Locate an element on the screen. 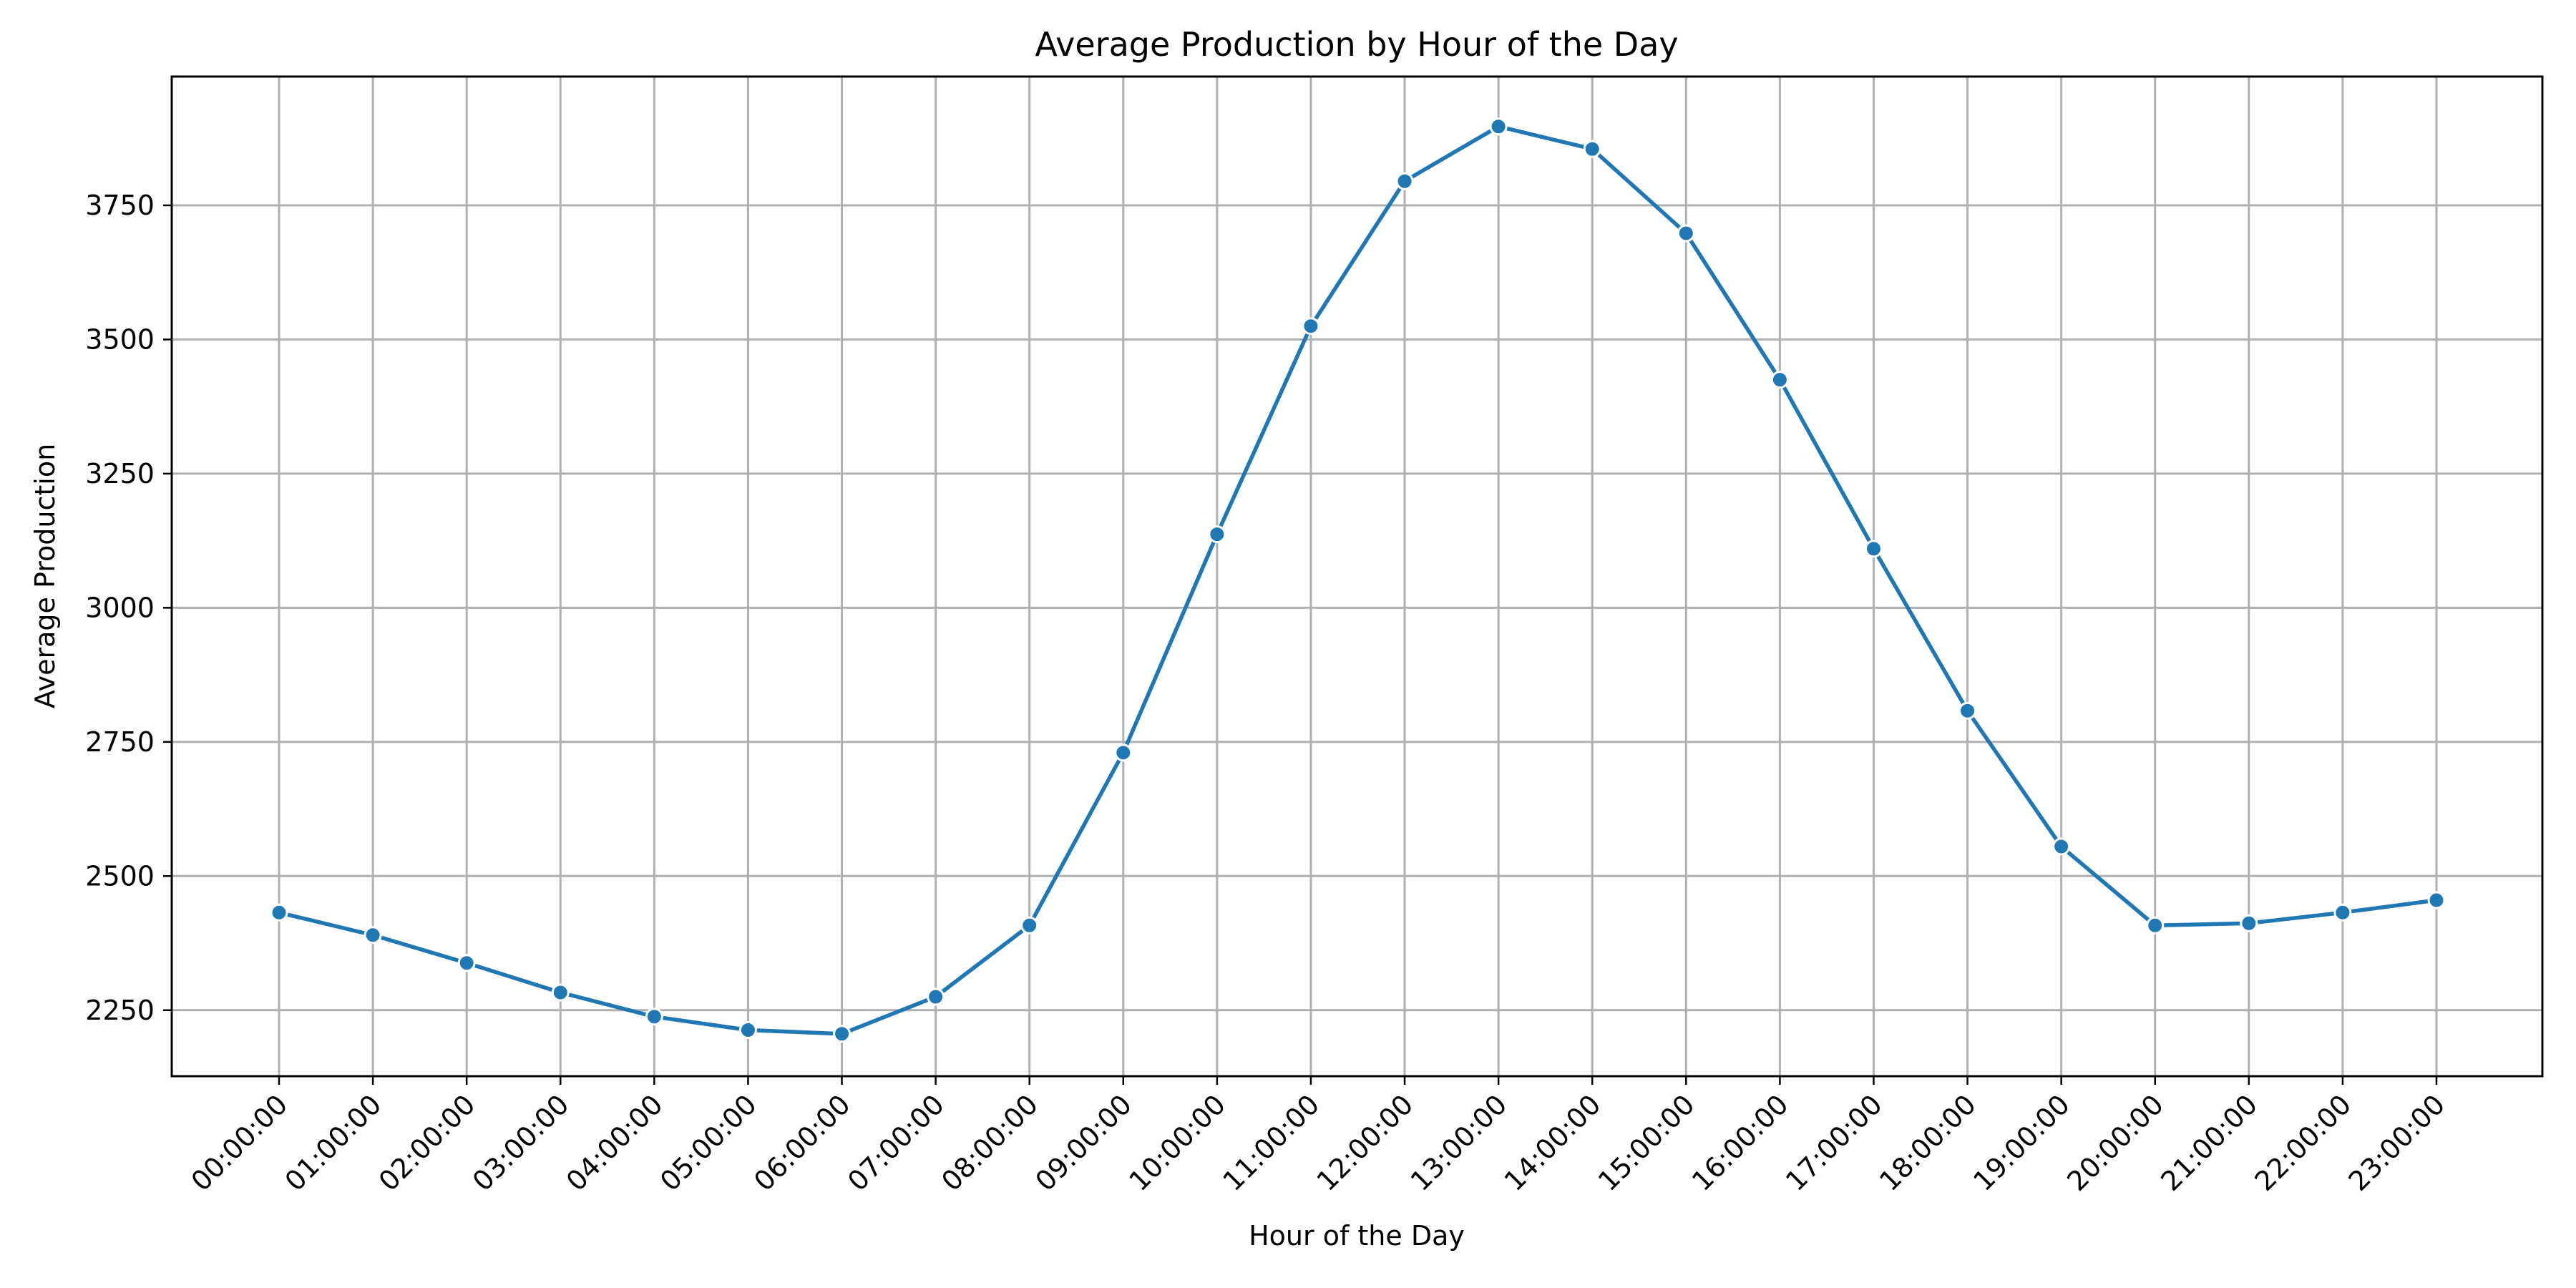  x-tick-label: 11:00:00 is located at coordinates (1271, 1142).